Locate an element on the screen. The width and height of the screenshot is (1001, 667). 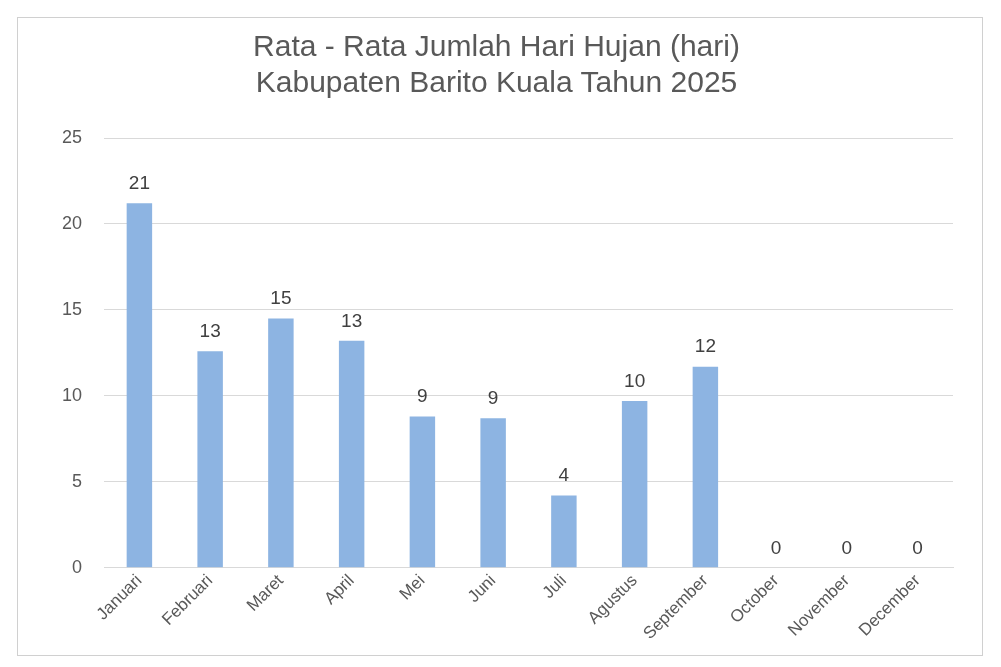
x-tick-label: Juli is located at coordinates (554, 586).